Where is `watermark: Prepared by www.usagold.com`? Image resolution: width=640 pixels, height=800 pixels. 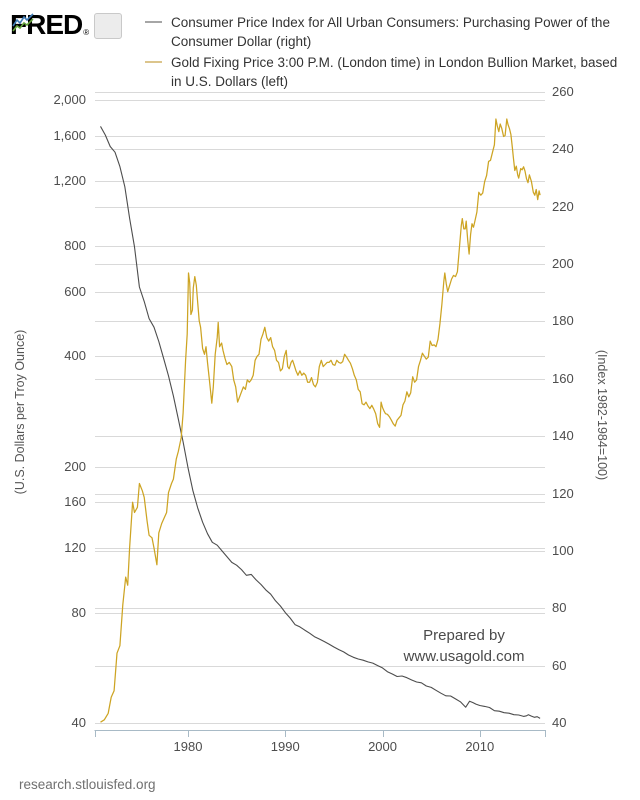
watermark: Prepared by www.usagold.com is located at coordinates (464, 646).